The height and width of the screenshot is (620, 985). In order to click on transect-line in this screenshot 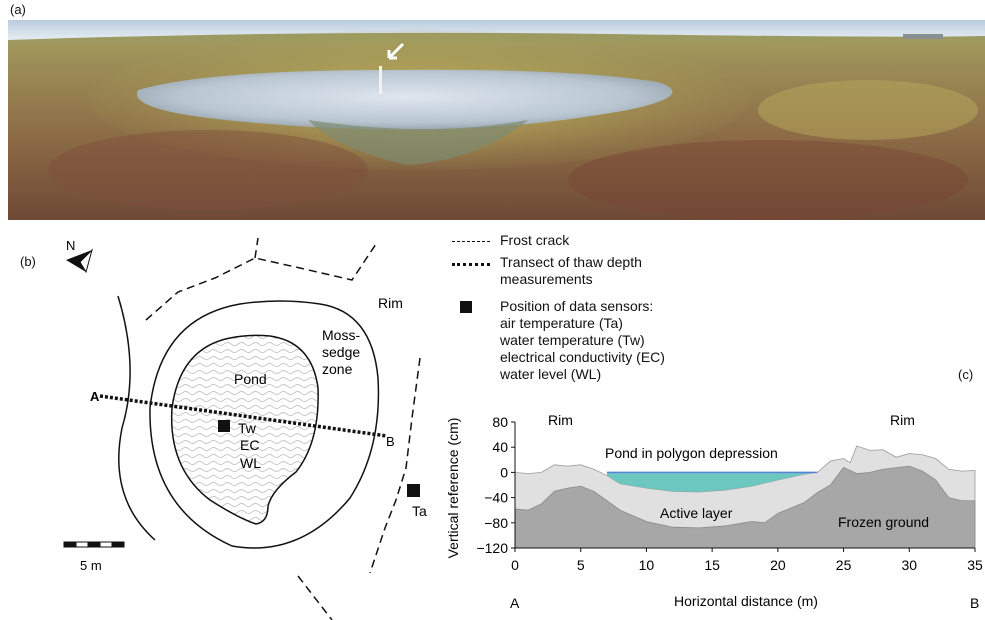, I will do `click(243, 416)`.